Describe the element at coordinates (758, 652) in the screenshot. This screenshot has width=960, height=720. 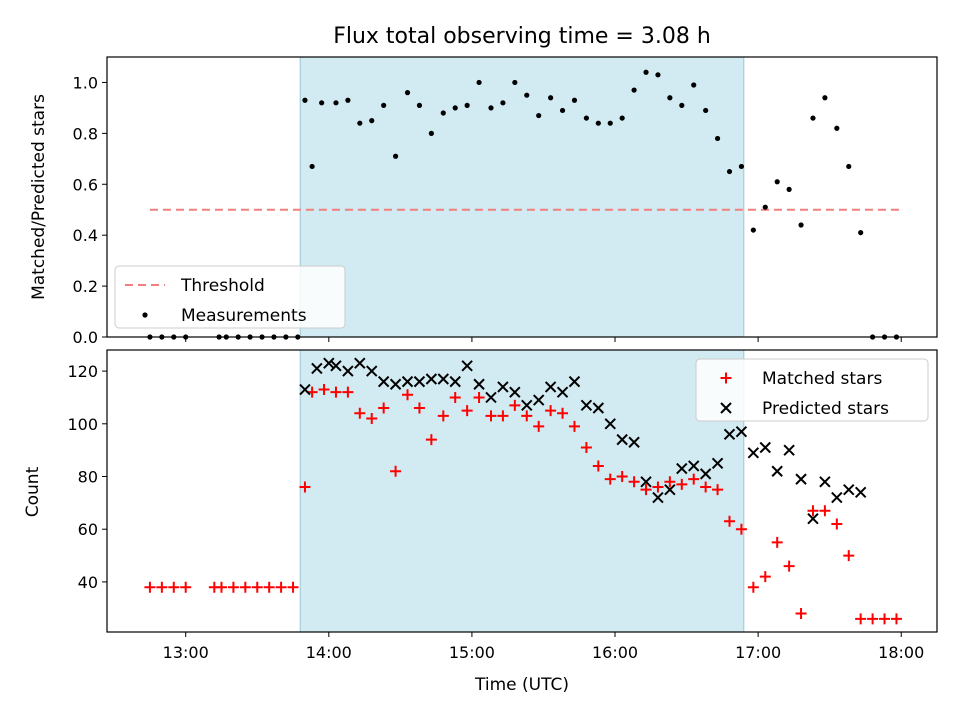
I see `x-tick-label: 17:00` at that location.